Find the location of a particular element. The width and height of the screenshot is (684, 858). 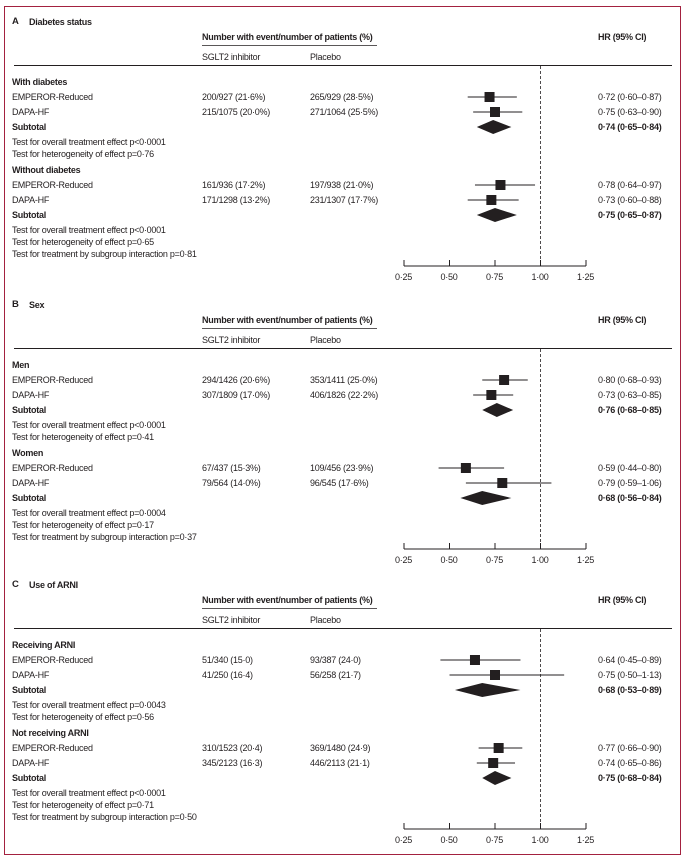

subgroup-label: Men is located at coordinates (21, 365).